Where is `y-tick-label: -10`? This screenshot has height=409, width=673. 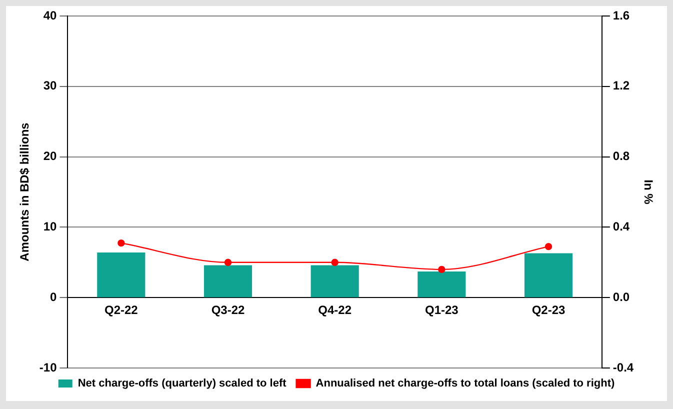
y-tick-label: -10 is located at coordinates (48, 367).